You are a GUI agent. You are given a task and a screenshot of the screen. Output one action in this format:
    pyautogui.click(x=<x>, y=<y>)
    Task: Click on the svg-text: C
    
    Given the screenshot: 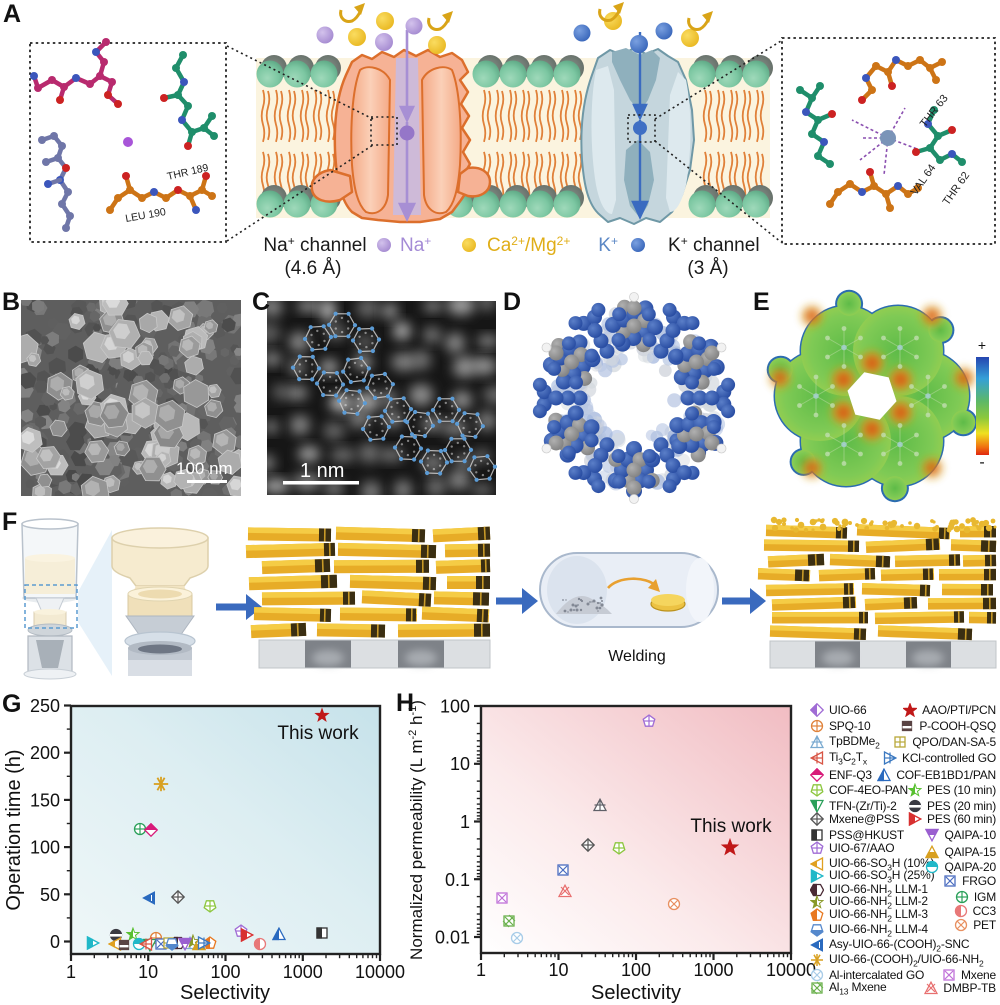 What is the action you would take?
    pyautogui.click(x=261, y=302)
    